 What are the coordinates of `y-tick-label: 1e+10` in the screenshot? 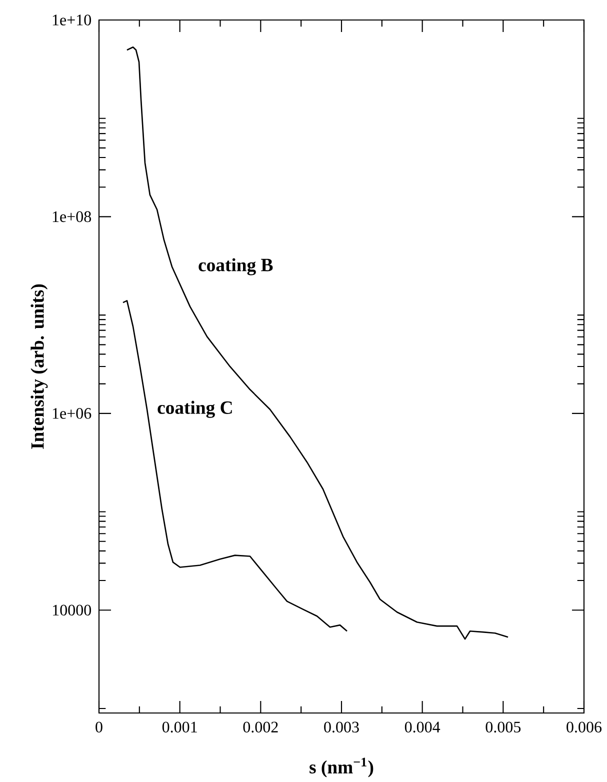 It's located at (72, 20).